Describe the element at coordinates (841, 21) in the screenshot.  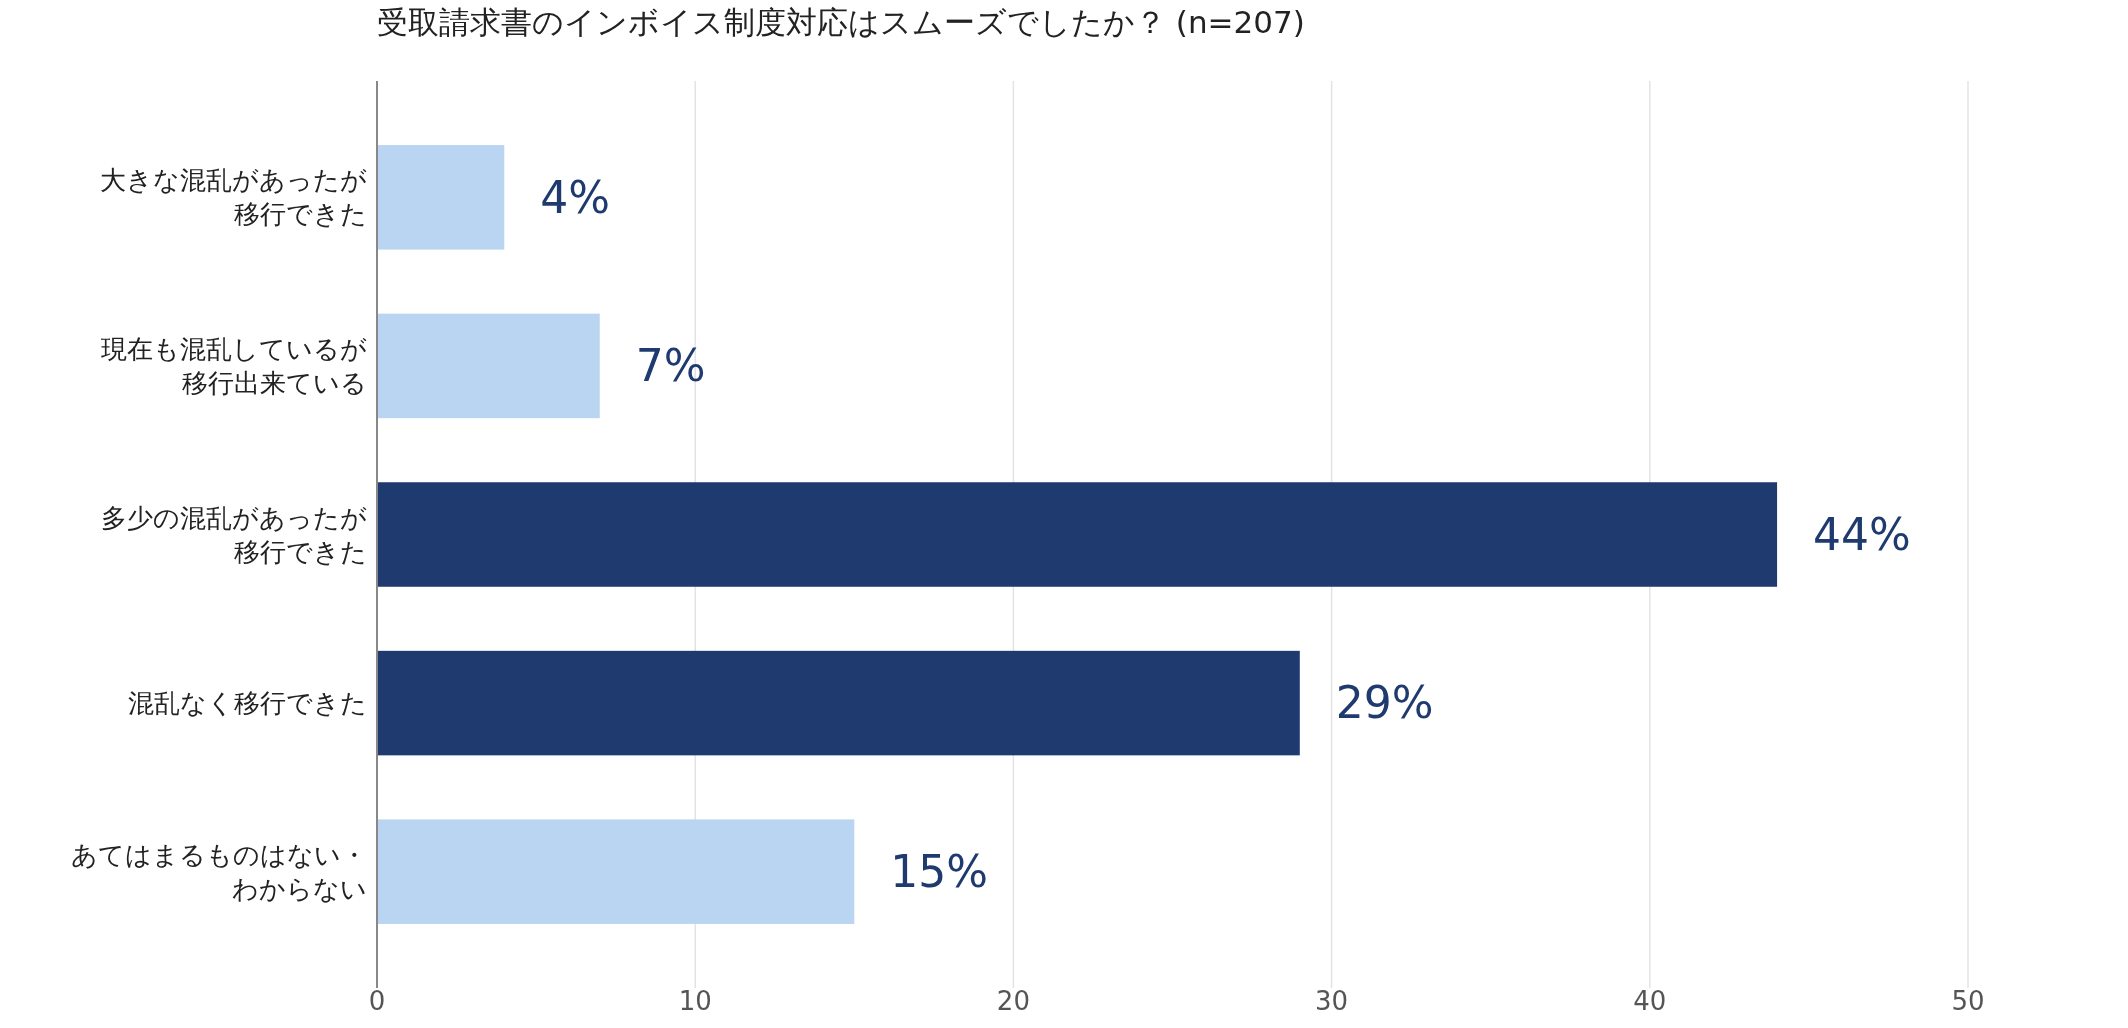
I see `chart-title: 受取請求書のインボイス制度対応はスムーズでしたか？ (n=207)` at that location.